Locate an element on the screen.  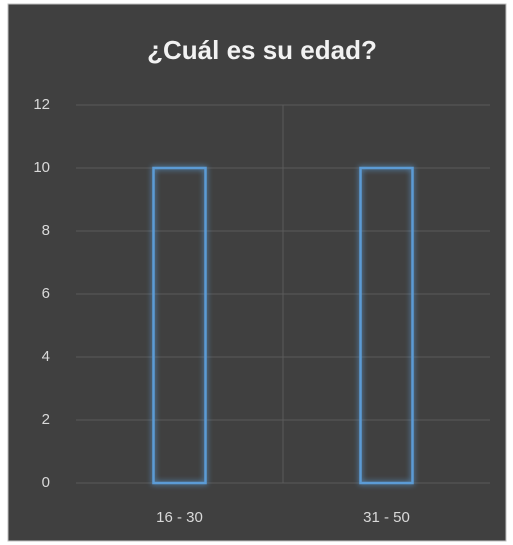
y-tick-label: 10 is located at coordinates (41, 167).